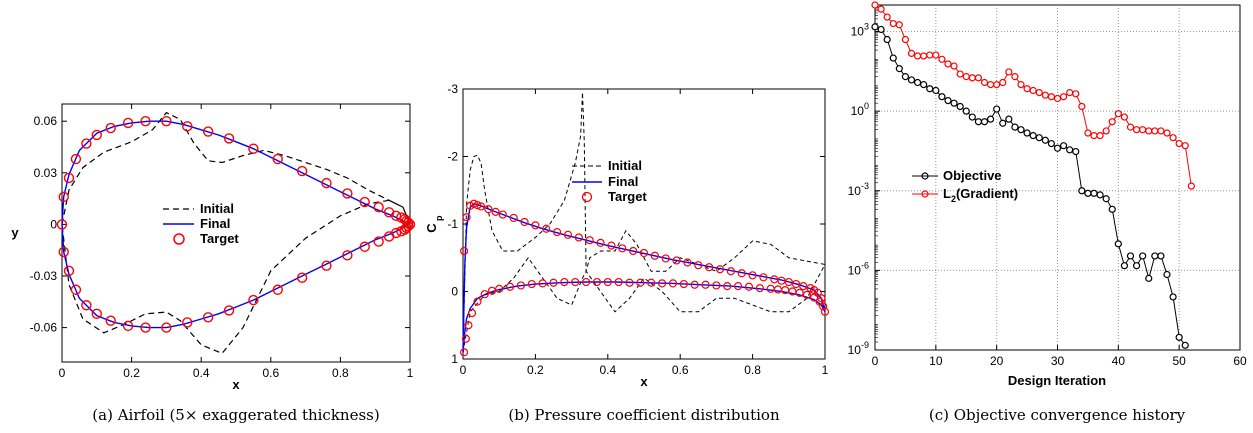 This screenshot has width=1253, height=433. I want to click on legend-gradient-rest: (Gradient), so click(987, 193).